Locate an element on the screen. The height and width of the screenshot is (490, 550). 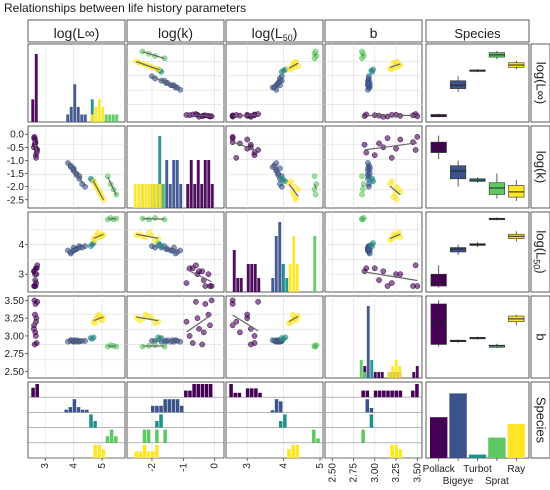
panel-r3-c2 is located at coordinates (274, 337).